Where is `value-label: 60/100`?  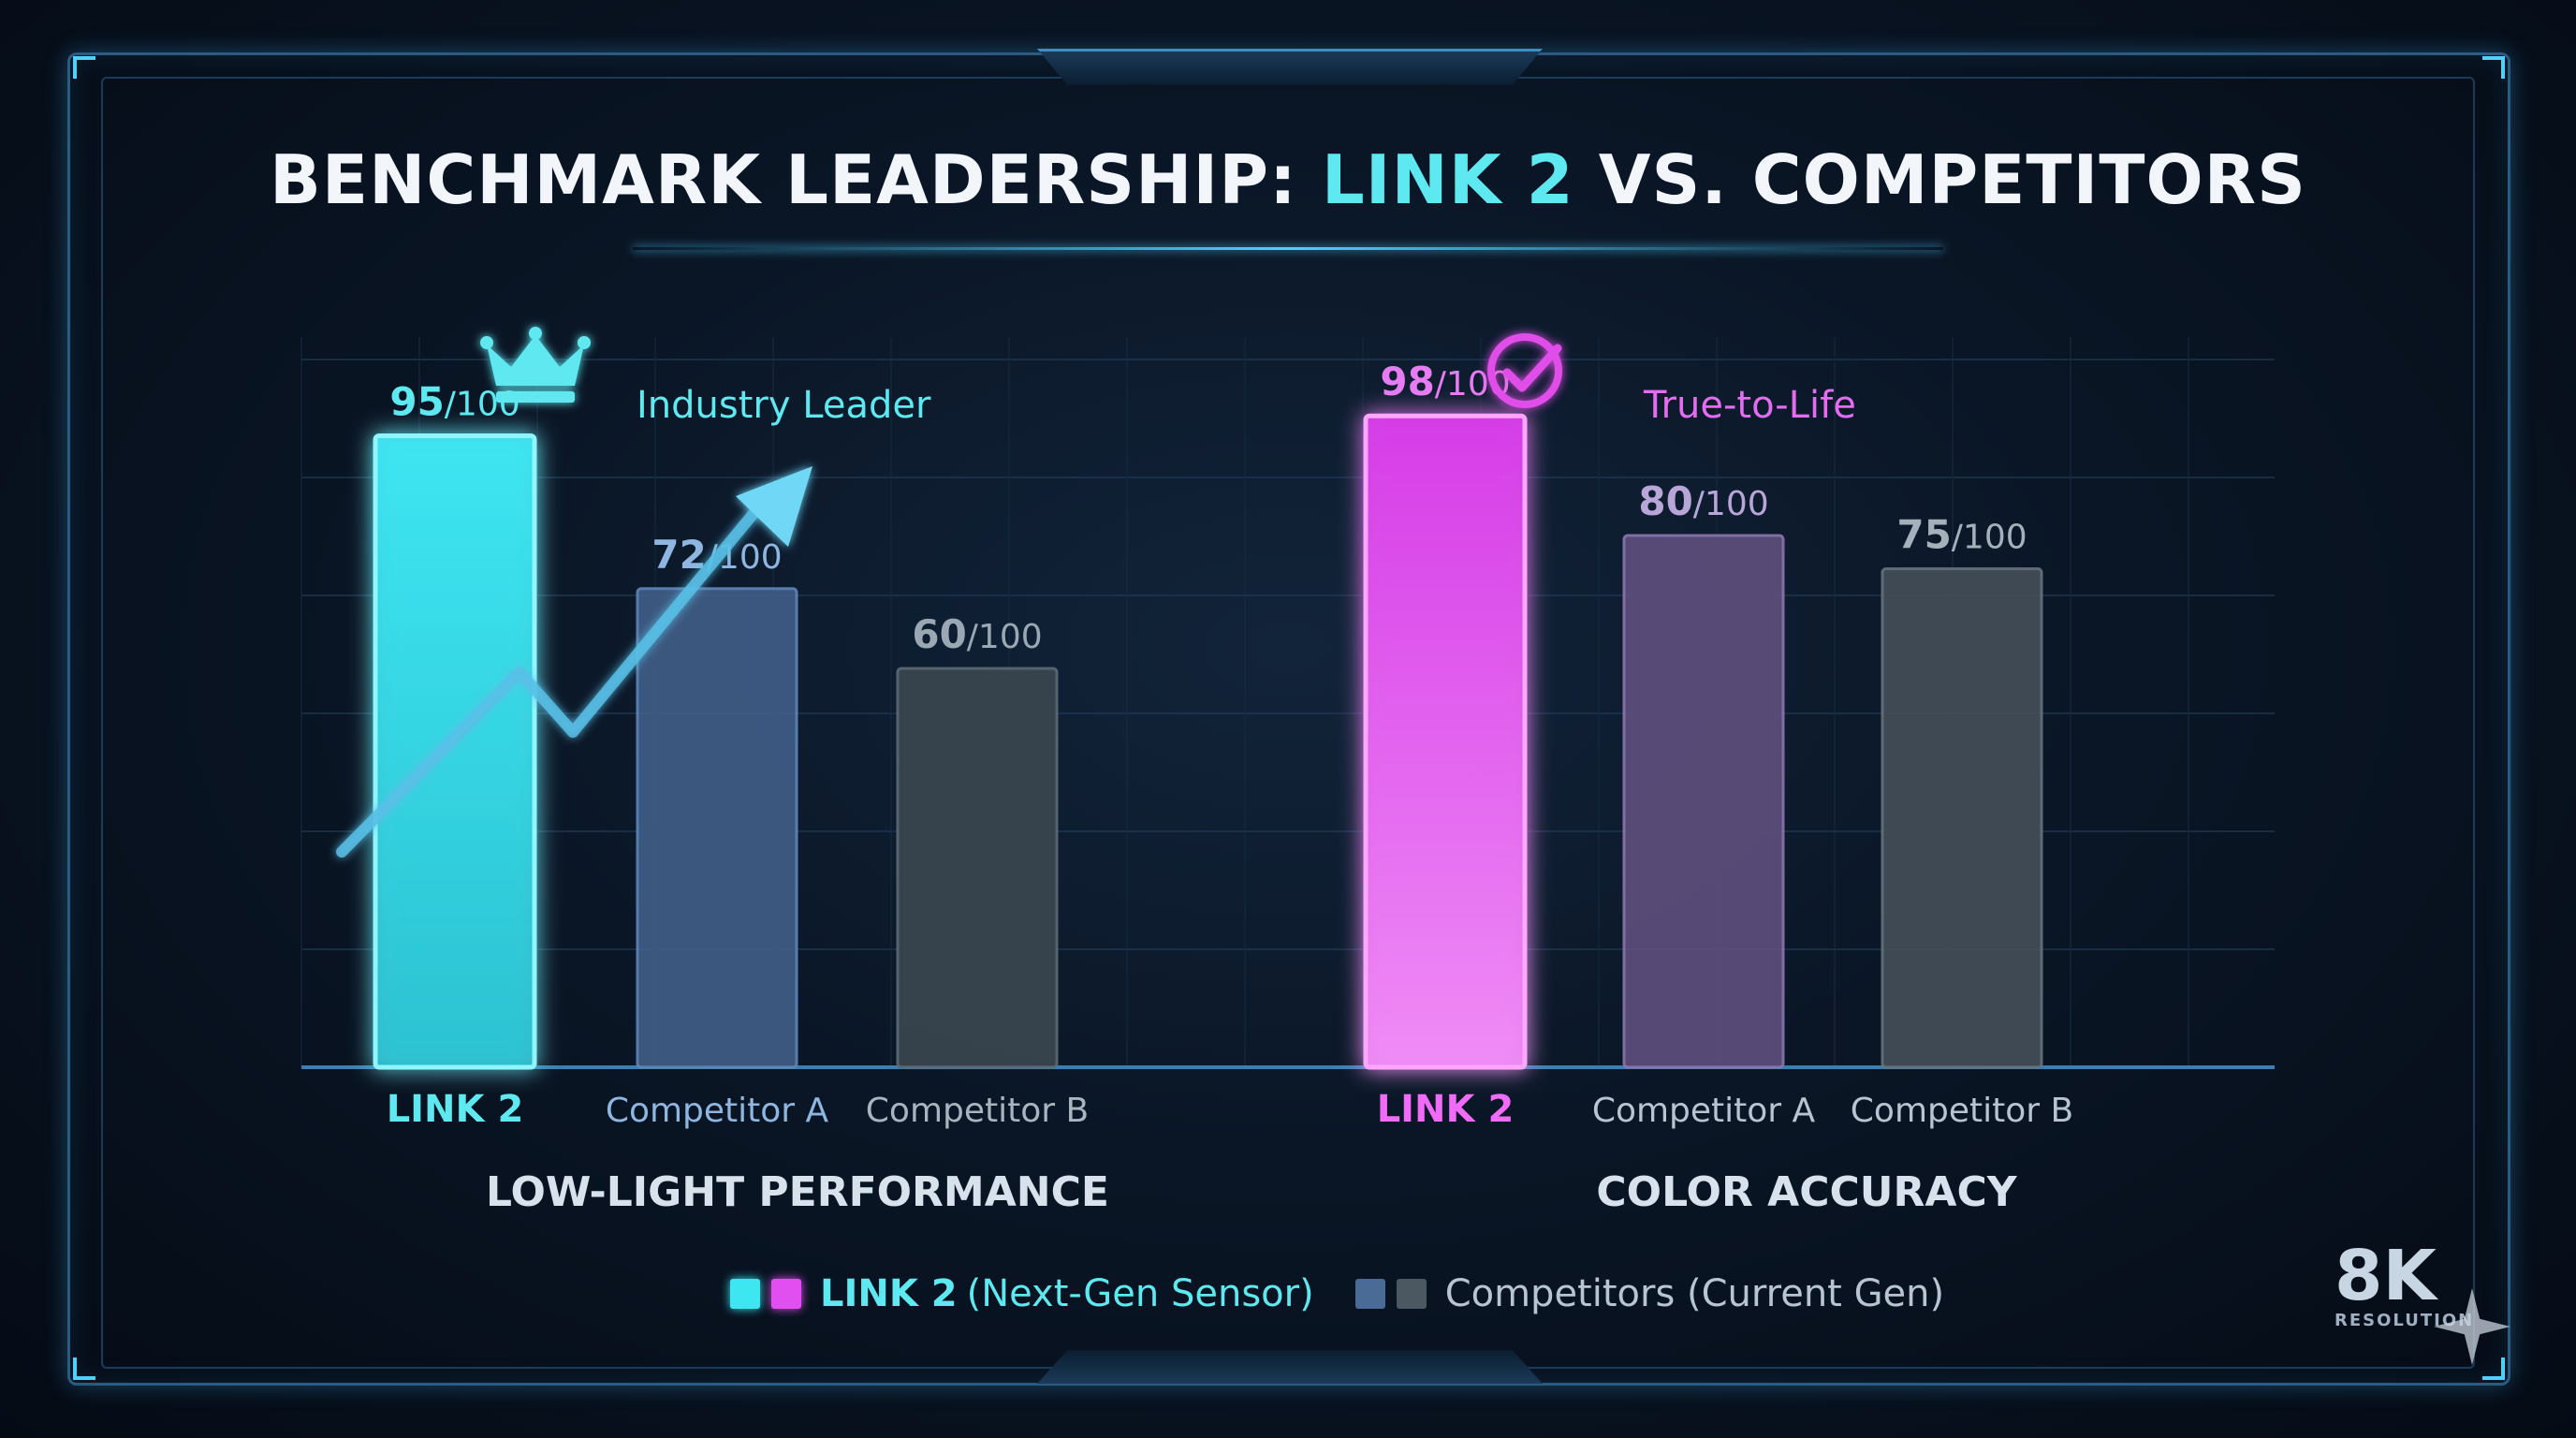
value-label: 60/100 is located at coordinates (977, 634).